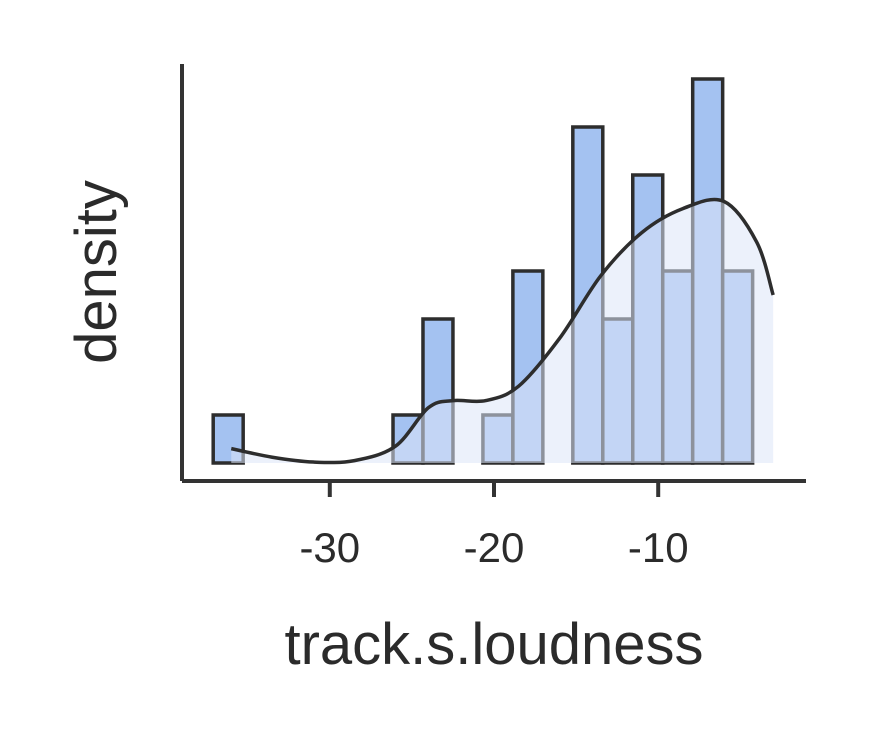 The height and width of the screenshot is (735, 870). Describe the element at coordinates (494, 547) in the screenshot. I see `x-tick-label: -20` at that location.